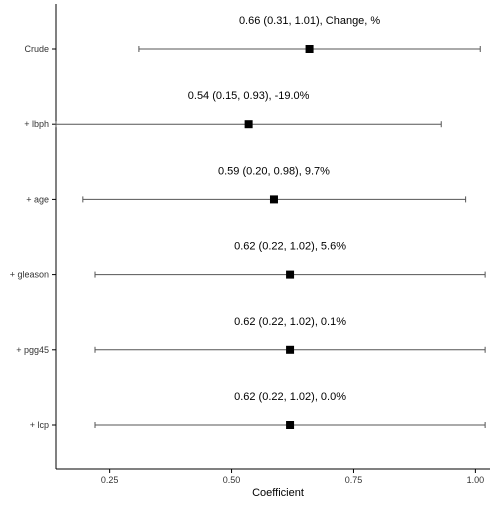 The width and height of the screenshot is (504, 509). Describe the element at coordinates (37, 199) in the screenshot. I see `y-tick-label: + age` at that location.